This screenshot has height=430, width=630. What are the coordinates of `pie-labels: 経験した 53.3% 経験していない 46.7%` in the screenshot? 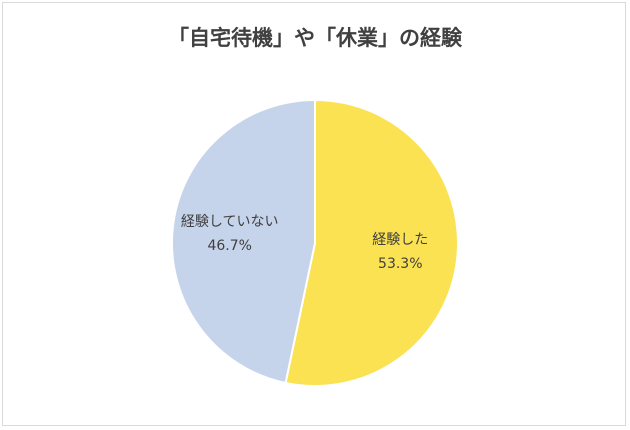 It's located at (304, 243).